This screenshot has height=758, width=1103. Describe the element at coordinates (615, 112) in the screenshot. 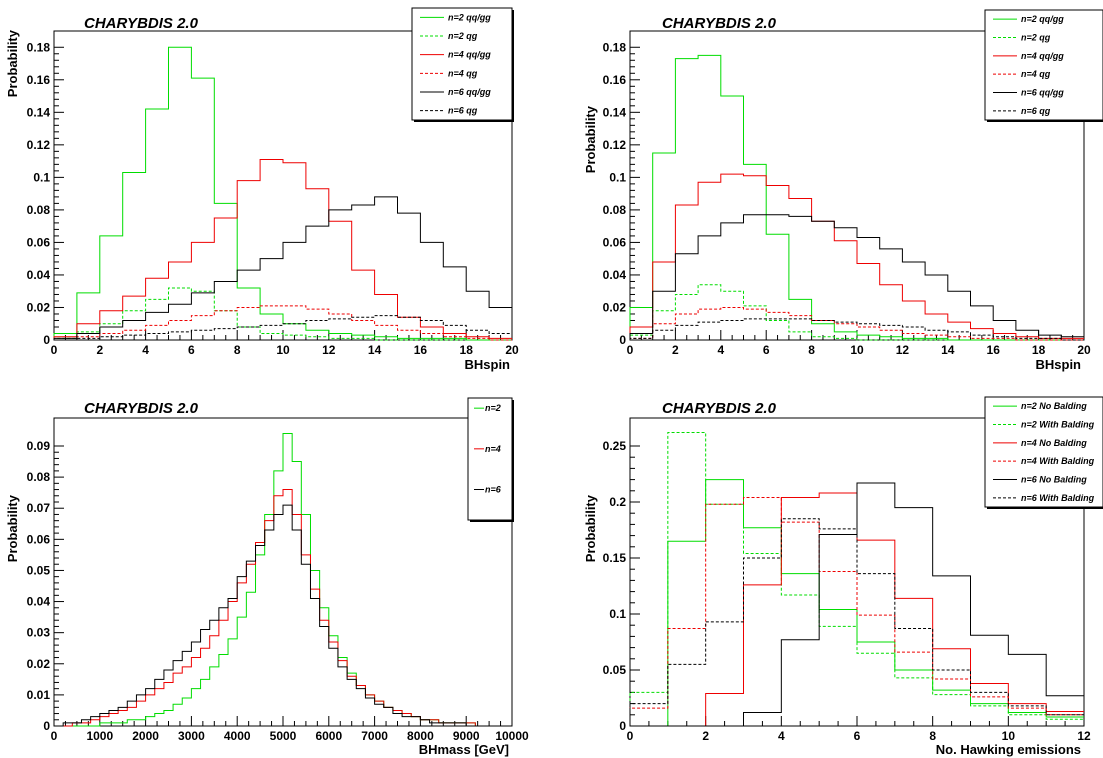

I see `y-tick-label: 0.14` at that location.